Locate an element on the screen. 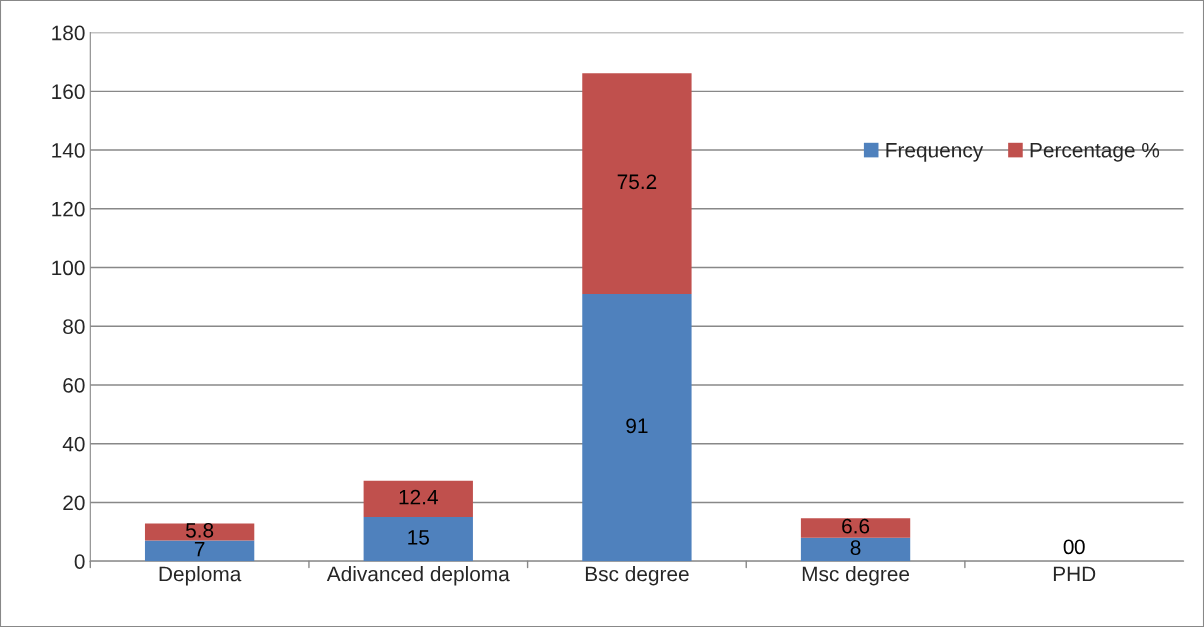  y-tick-label: 120 is located at coordinates (68, 209).